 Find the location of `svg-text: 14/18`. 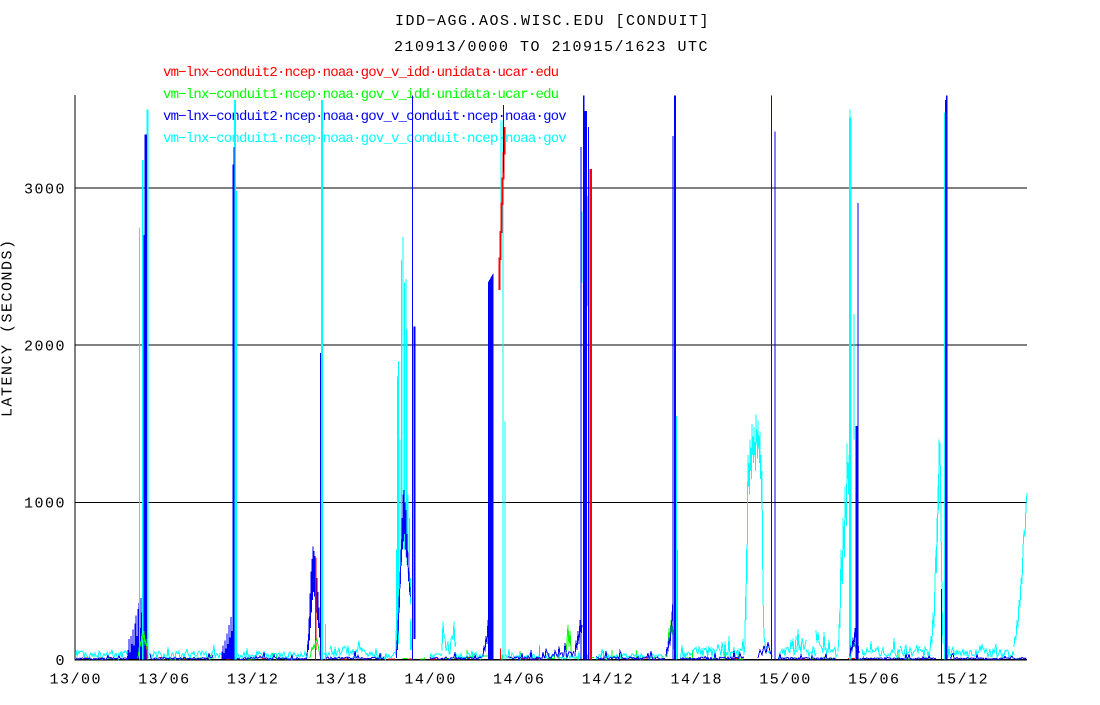

svg-text: 14/18 is located at coordinates (696, 680).